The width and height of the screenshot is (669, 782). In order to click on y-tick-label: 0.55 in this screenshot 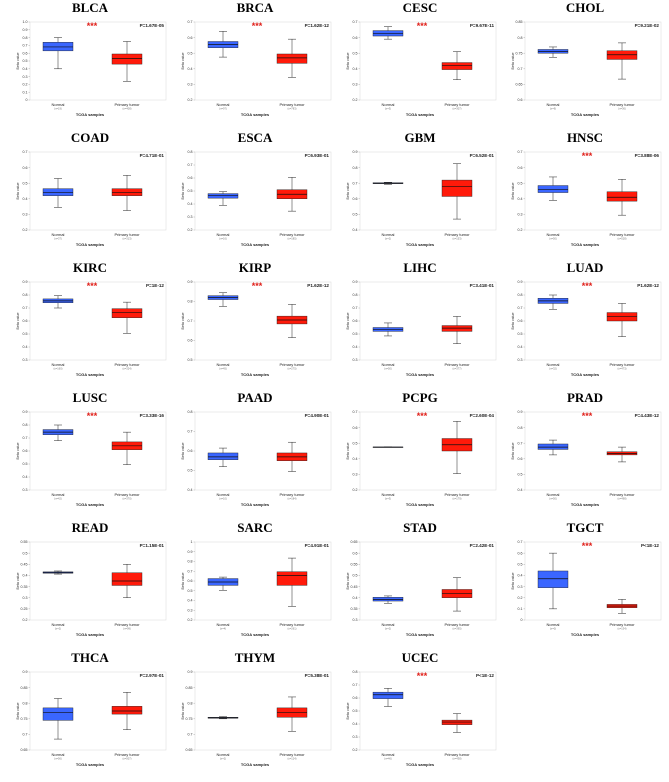, I will do `click(354, 564)`.